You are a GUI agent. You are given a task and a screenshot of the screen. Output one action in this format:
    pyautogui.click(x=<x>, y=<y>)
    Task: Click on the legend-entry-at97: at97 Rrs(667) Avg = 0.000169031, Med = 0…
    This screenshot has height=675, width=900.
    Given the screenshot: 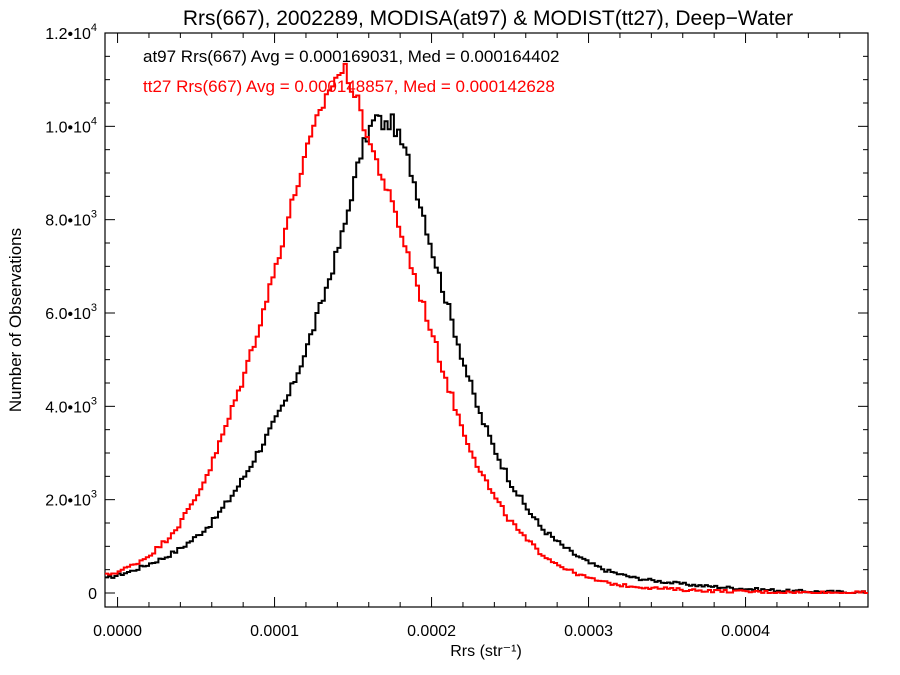 What is the action you would take?
    pyautogui.click(x=351, y=56)
    